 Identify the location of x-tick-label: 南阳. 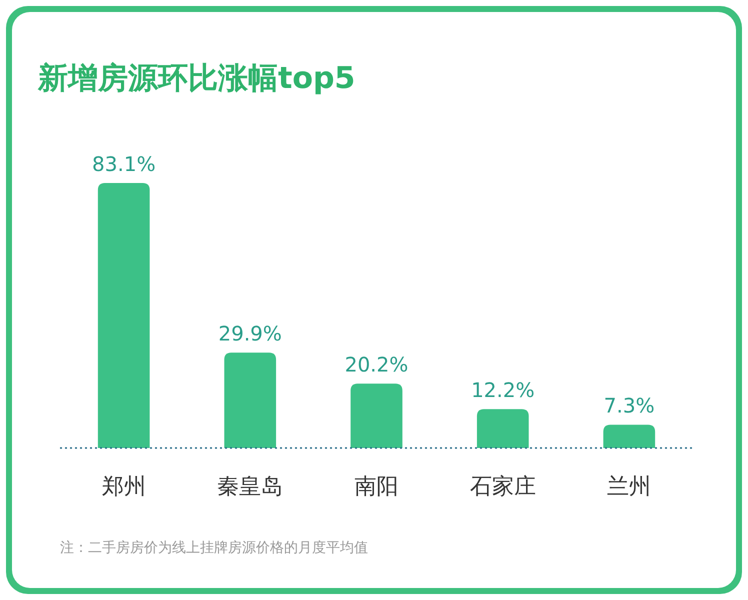
(376, 487).